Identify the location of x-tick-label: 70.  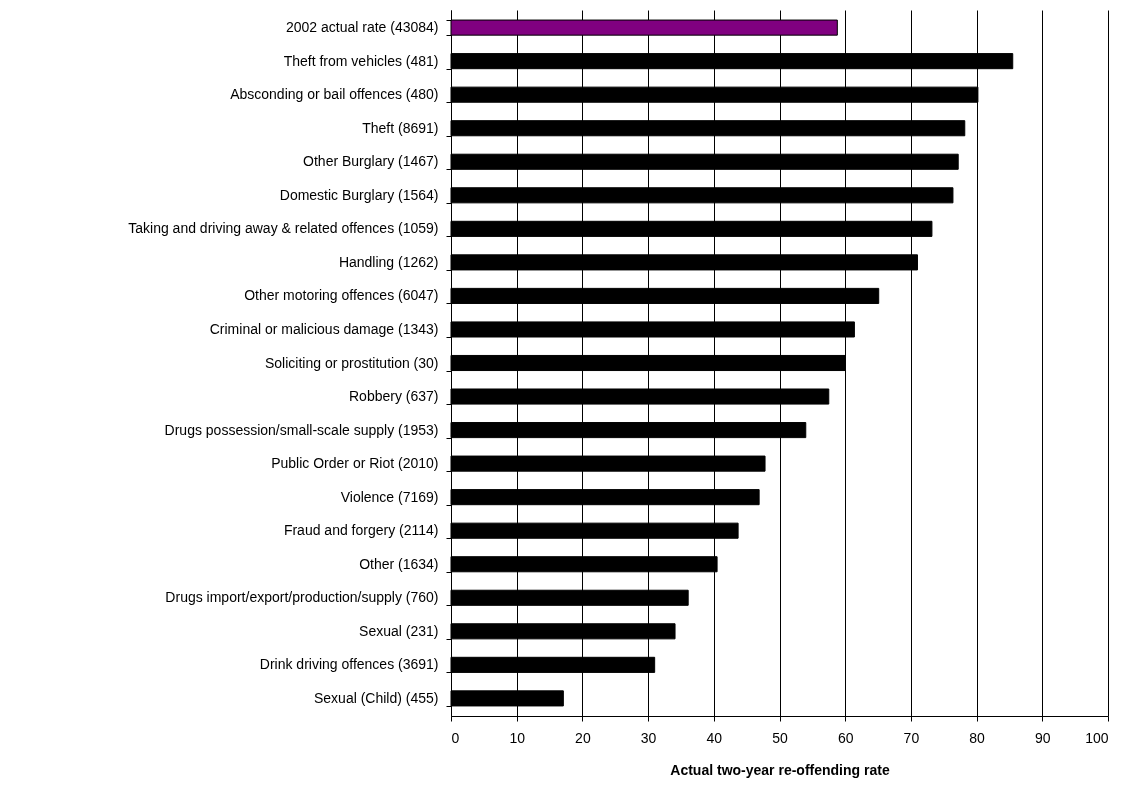
(911, 737).